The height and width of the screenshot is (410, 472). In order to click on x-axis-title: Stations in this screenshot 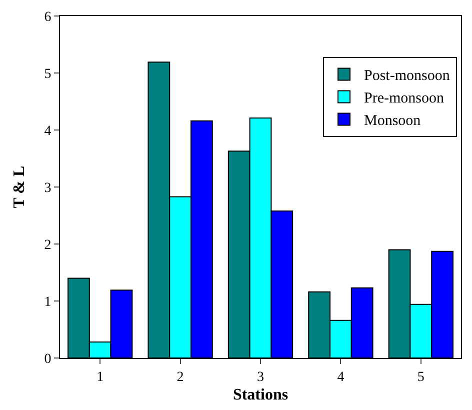, I will do `click(260, 395)`.